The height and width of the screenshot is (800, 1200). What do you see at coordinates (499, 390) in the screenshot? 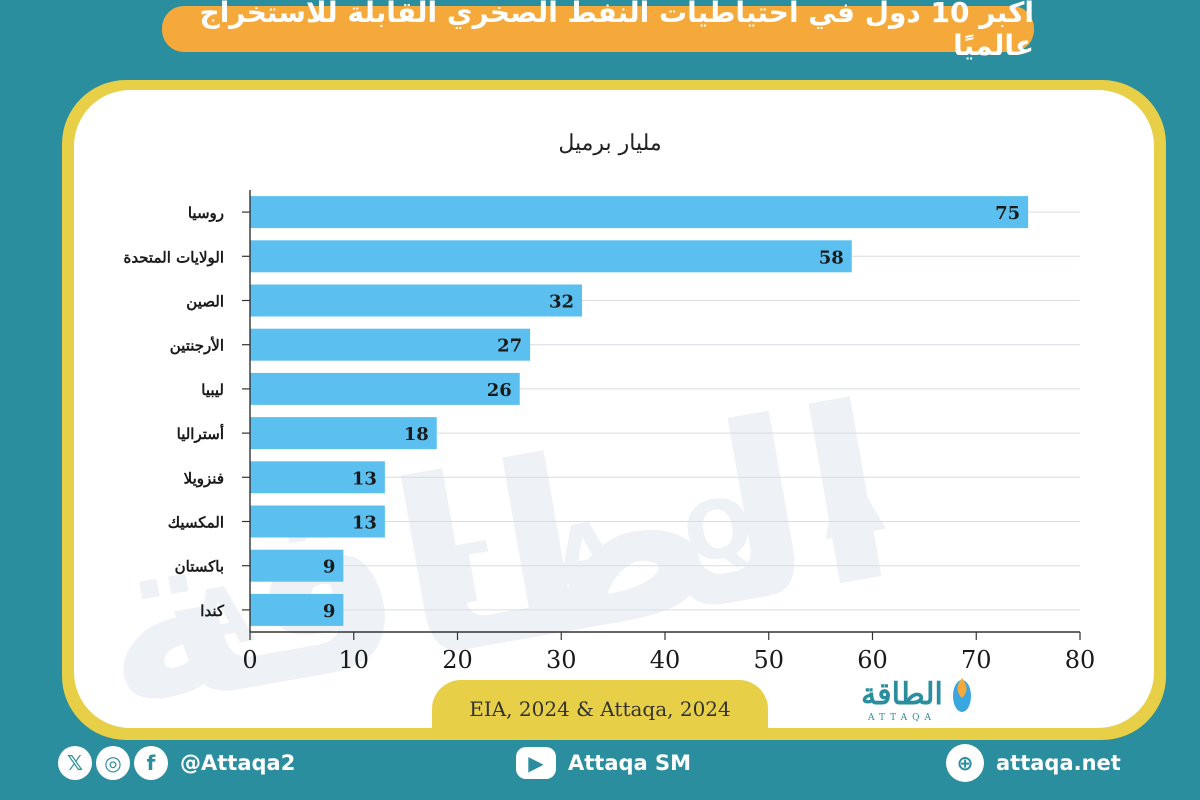
I see `data-label: 26` at bounding box center [499, 390].